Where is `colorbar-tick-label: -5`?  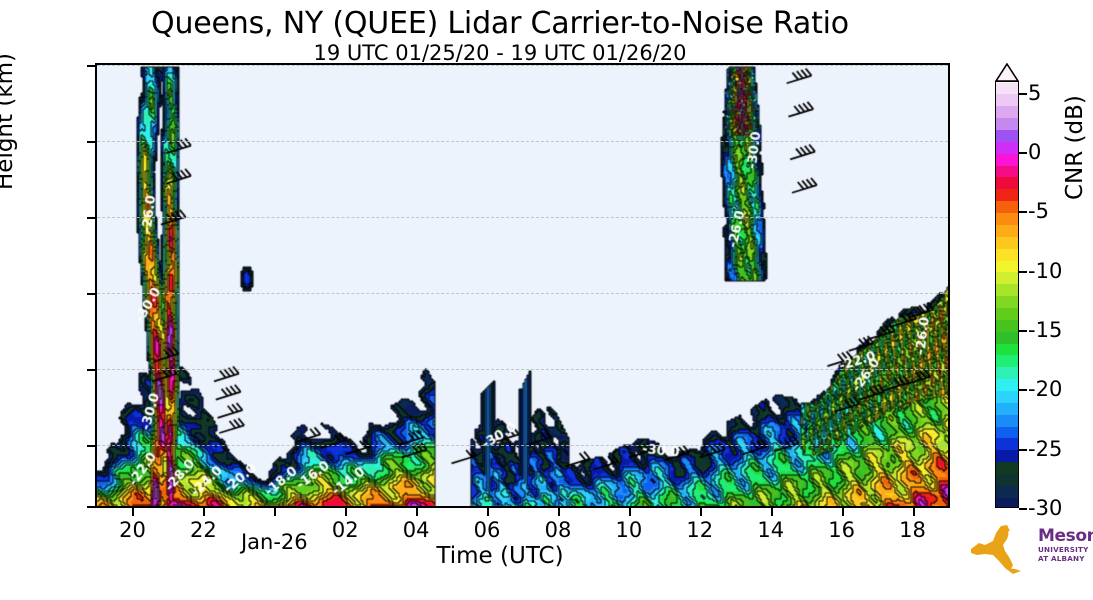 colorbar-tick-label: -5 is located at coordinates (1038, 211).